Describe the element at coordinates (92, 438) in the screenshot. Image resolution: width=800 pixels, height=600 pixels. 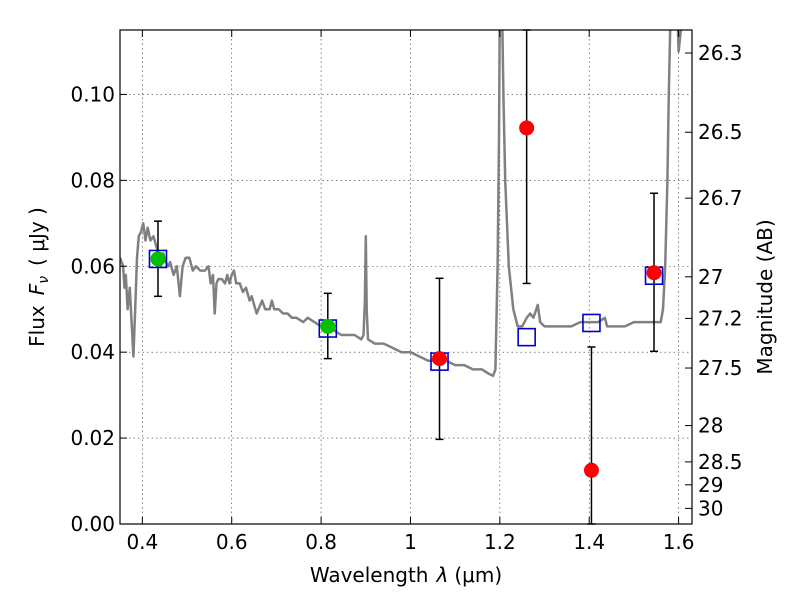
I see `y-tick-label: 0.02` at that location.